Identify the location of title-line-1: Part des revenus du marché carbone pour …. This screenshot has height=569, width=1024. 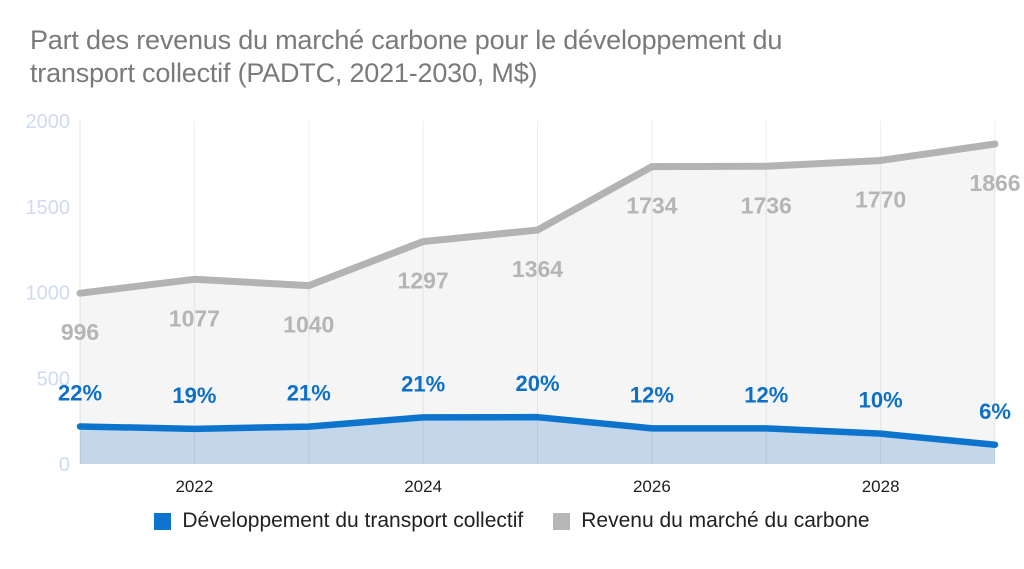
(406, 40).